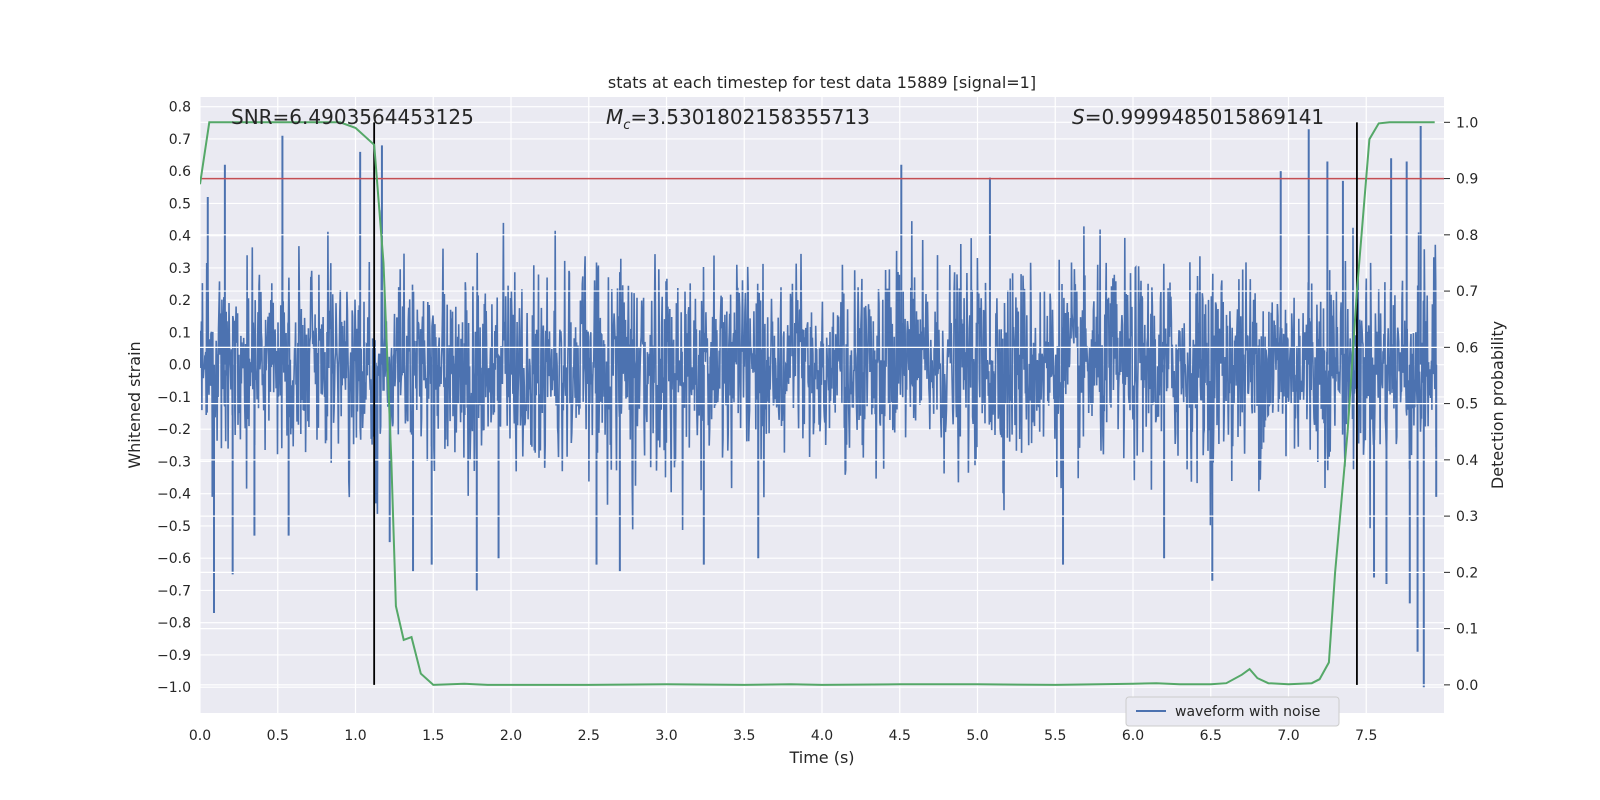 The image size is (1600, 800). I want to click on y2-tick-label: 0.3, so click(1467, 517).